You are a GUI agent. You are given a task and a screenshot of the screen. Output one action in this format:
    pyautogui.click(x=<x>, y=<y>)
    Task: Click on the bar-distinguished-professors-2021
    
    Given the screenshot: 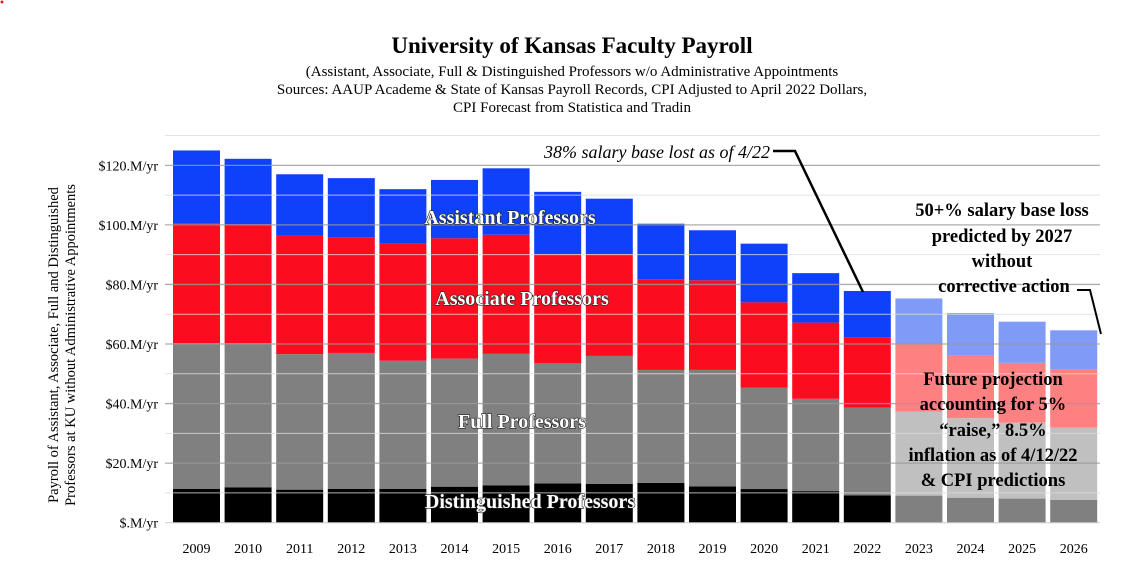 What is the action you would take?
    pyautogui.click(x=816, y=507)
    